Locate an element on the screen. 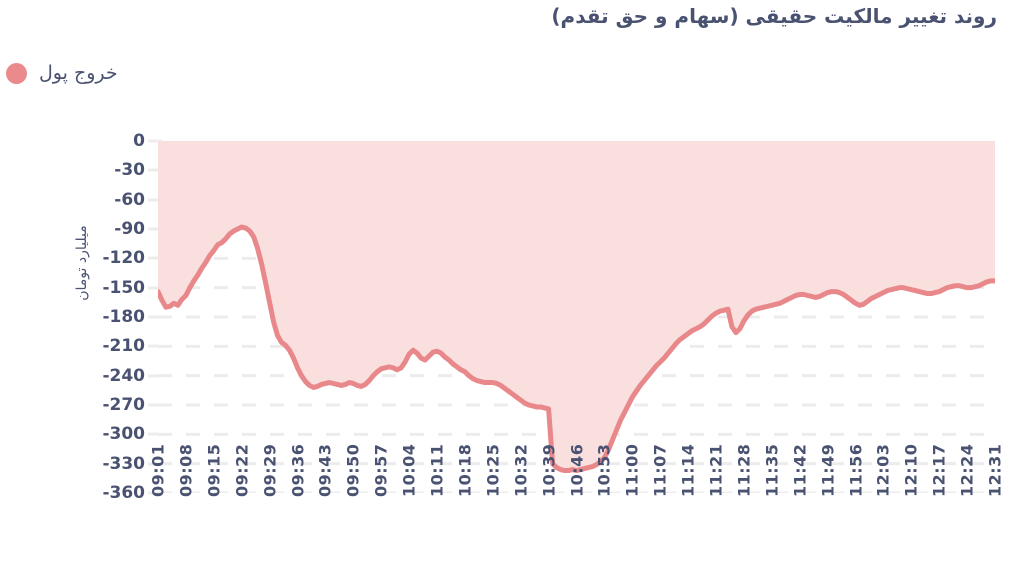 This screenshot has height=587, width=1015. x-axis-tick-label: 10:18 is located at coordinates (465, 470).